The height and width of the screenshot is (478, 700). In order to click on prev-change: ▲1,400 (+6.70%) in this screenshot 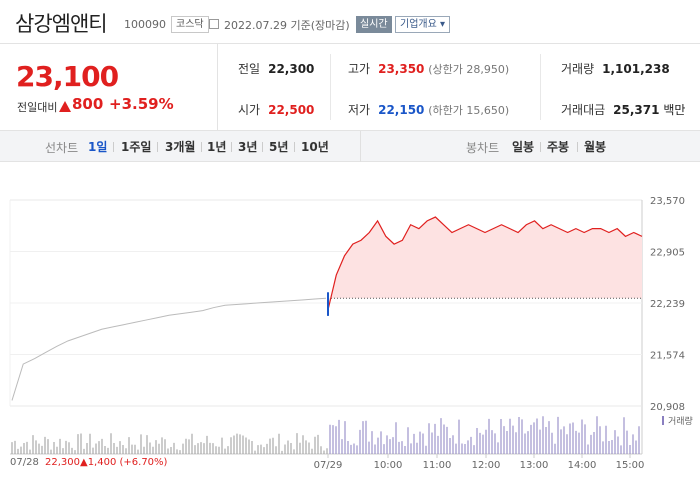, I will do `click(124, 462)`.